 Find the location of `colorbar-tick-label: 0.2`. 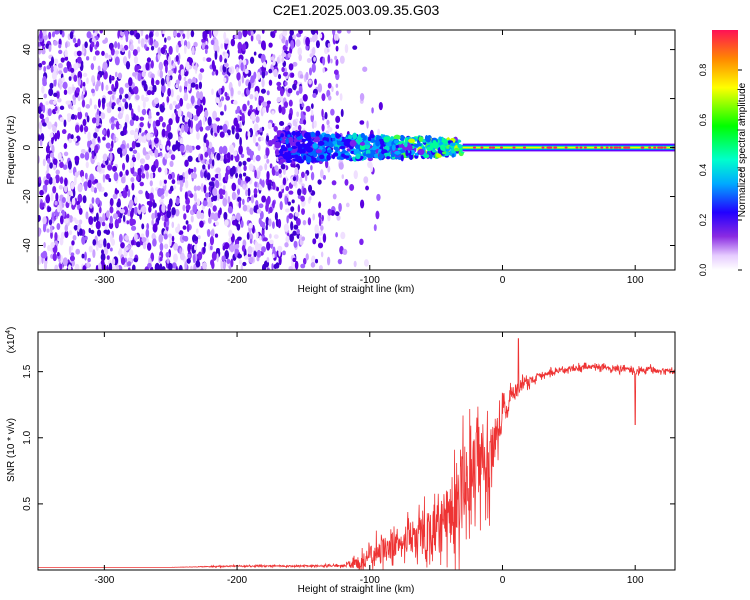

colorbar-tick-label: 0.2 is located at coordinates (703, 220).